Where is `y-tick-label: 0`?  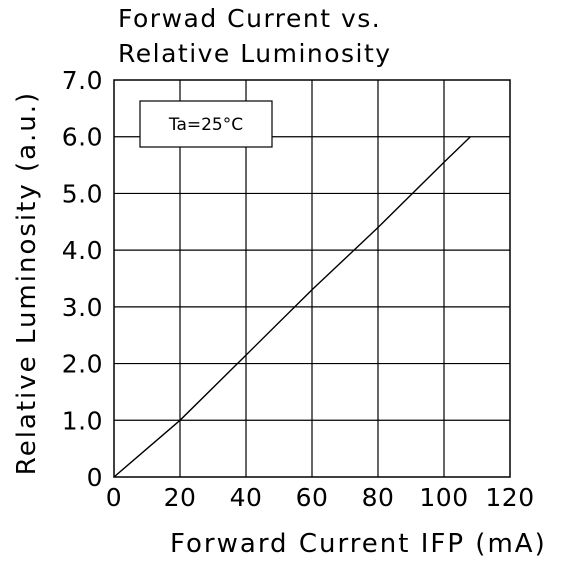 y-tick-label: 0 is located at coordinates (95, 477).